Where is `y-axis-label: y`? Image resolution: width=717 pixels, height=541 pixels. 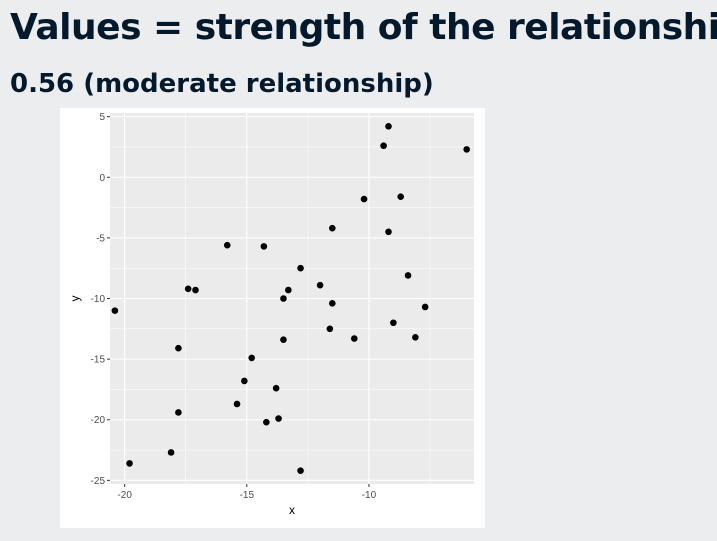 y-axis-label: y is located at coordinates (75, 299).